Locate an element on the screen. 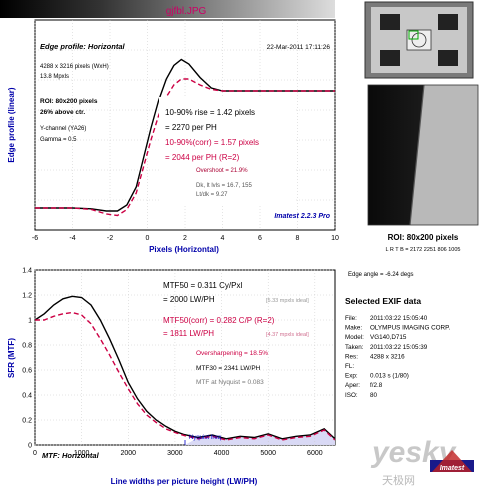 This screenshot has height=500, width=500. mtf-y-tick-label: 0.6 is located at coordinates (27, 371).